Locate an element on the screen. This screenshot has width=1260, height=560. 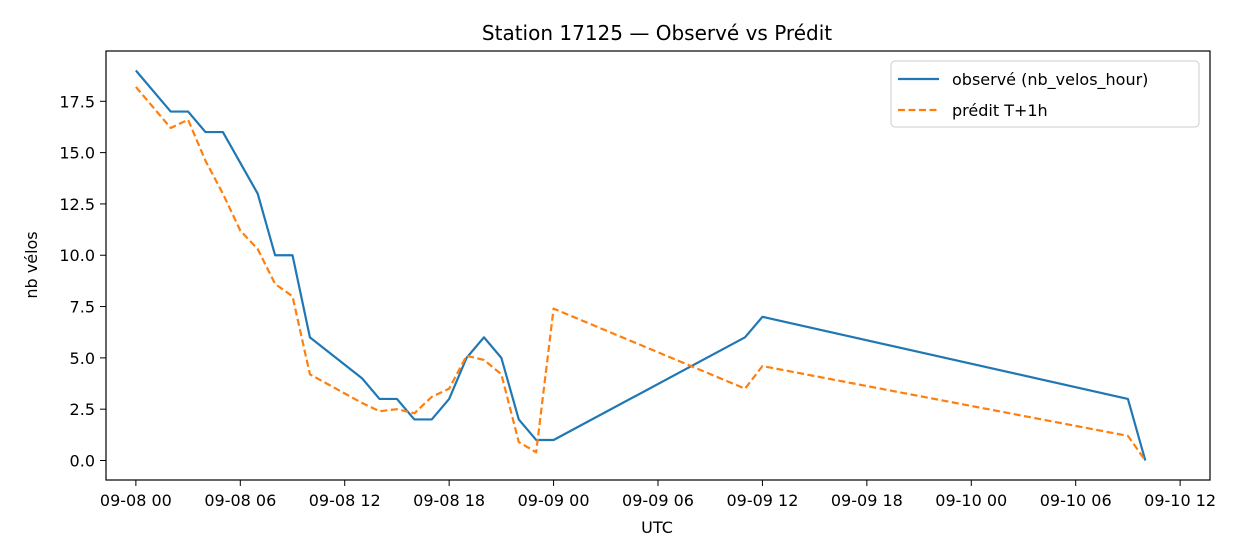
x-tick-label: 09-09 18 is located at coordinates (867, 500).